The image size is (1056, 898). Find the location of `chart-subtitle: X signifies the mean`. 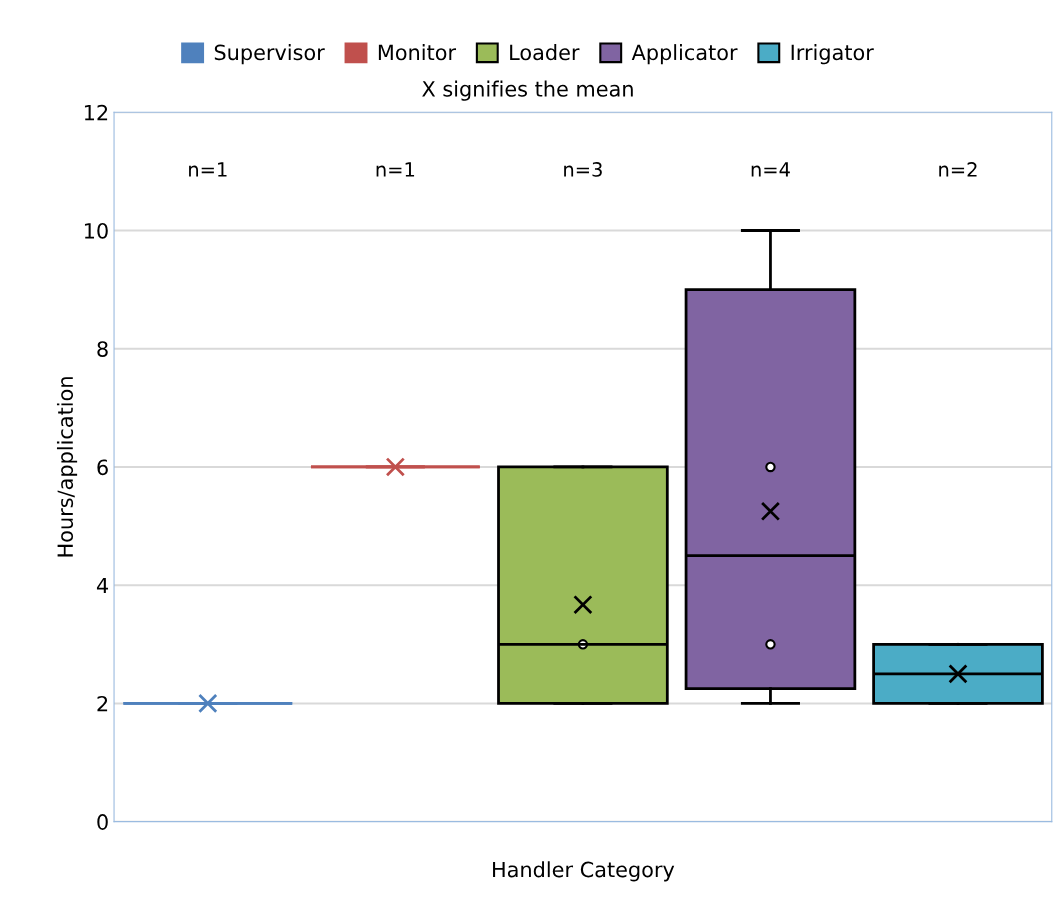

chart-subtitle: X signifies the mean is located at coordinates (527, 90).